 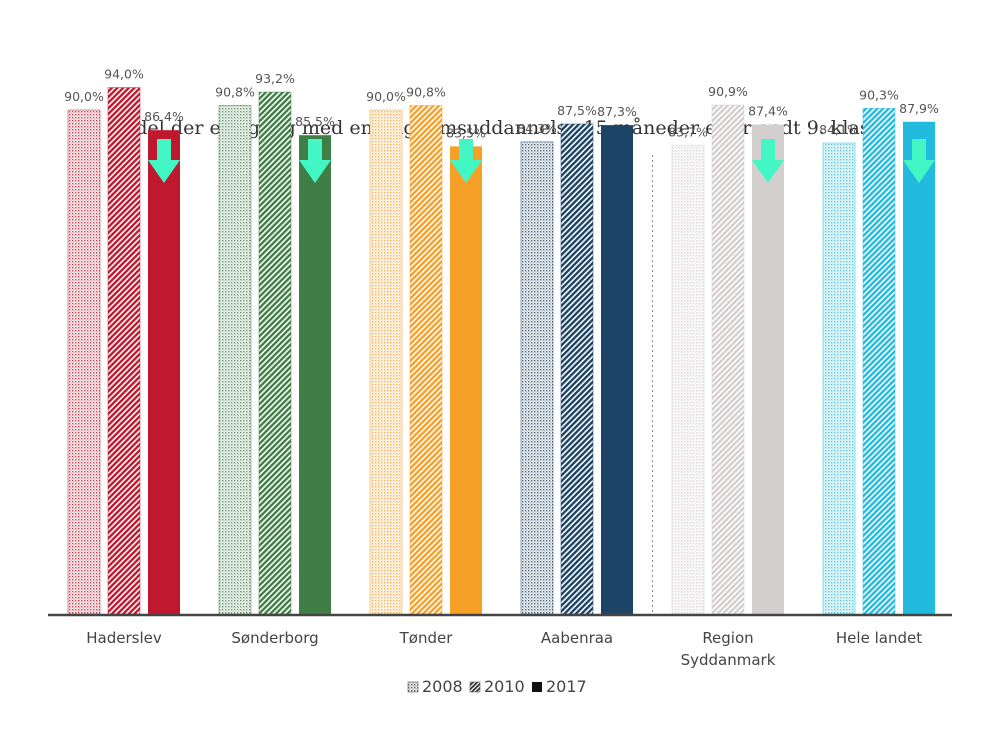 I want to click on legend: 2008 2010 2017, so click(x=497, y=686).